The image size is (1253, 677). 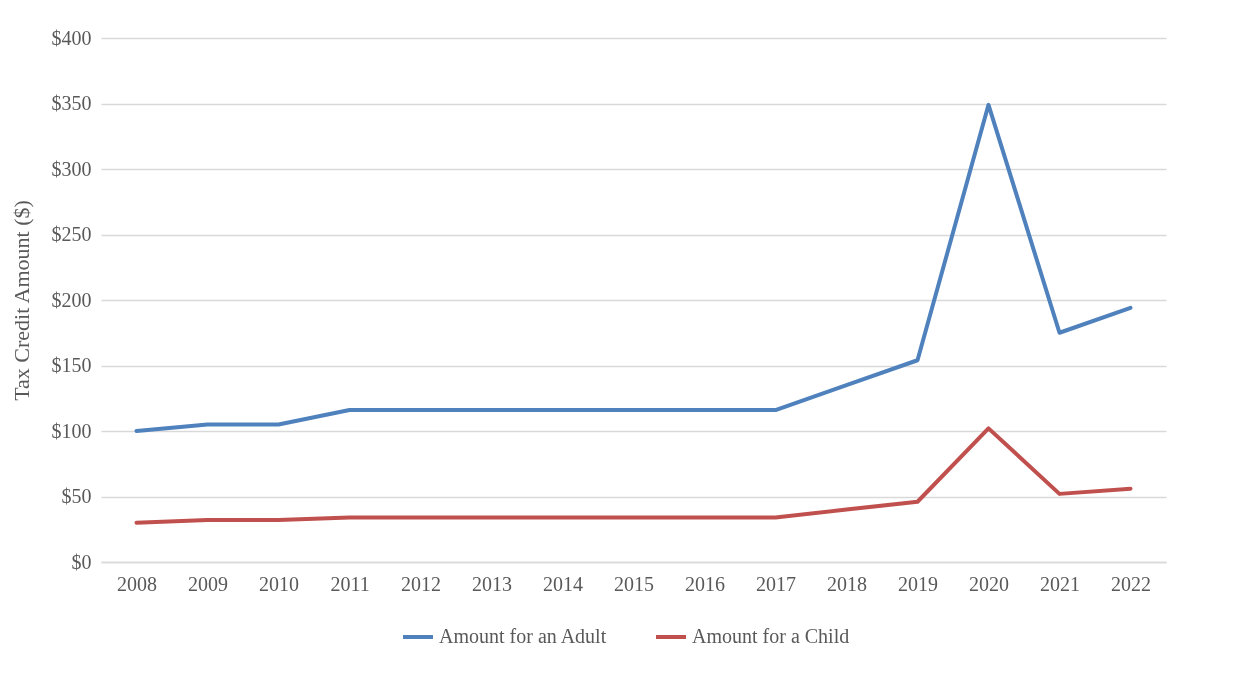 I want to click on x-tick-label: 2014, so click(x=563, y=583).